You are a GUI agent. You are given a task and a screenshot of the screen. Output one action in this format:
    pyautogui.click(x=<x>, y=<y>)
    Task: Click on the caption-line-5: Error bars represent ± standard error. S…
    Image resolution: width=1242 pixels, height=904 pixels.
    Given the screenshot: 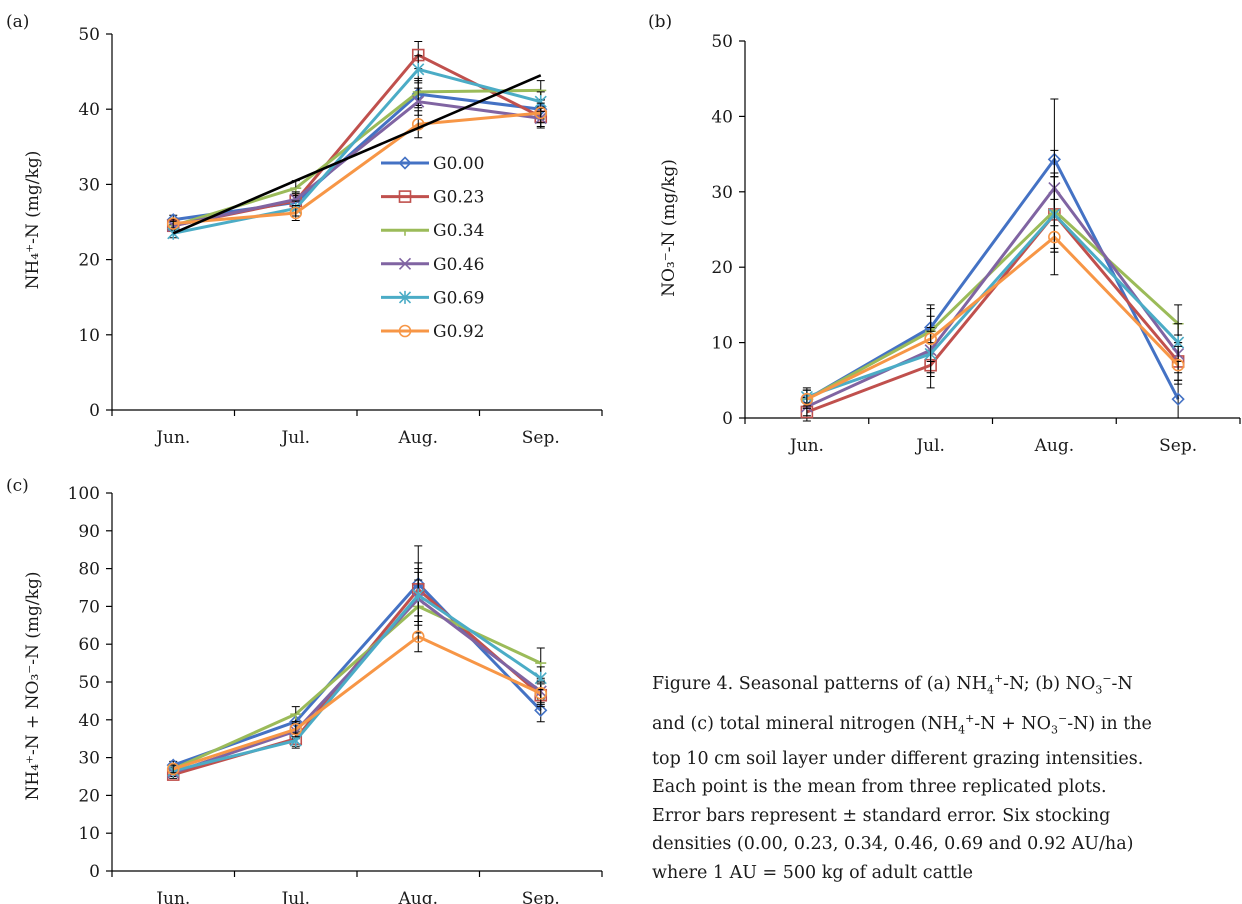 What is the action you would take?
    pyautogui.click(x=881, y=815)
    